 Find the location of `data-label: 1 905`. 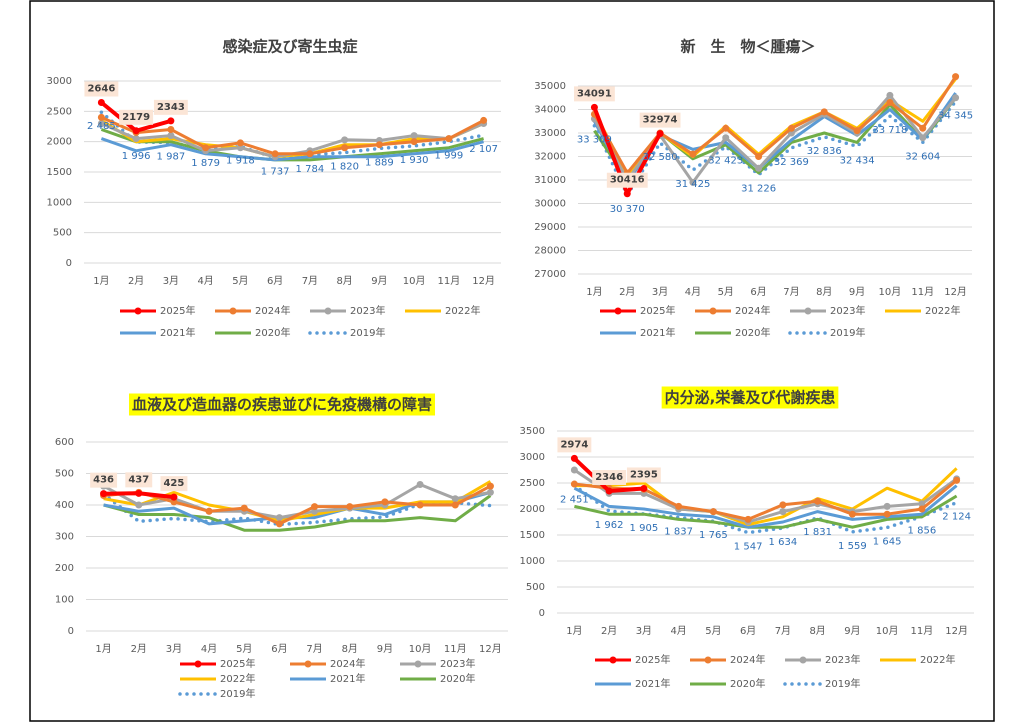

data-label: 1 905 is located at coordinates (644, 528).